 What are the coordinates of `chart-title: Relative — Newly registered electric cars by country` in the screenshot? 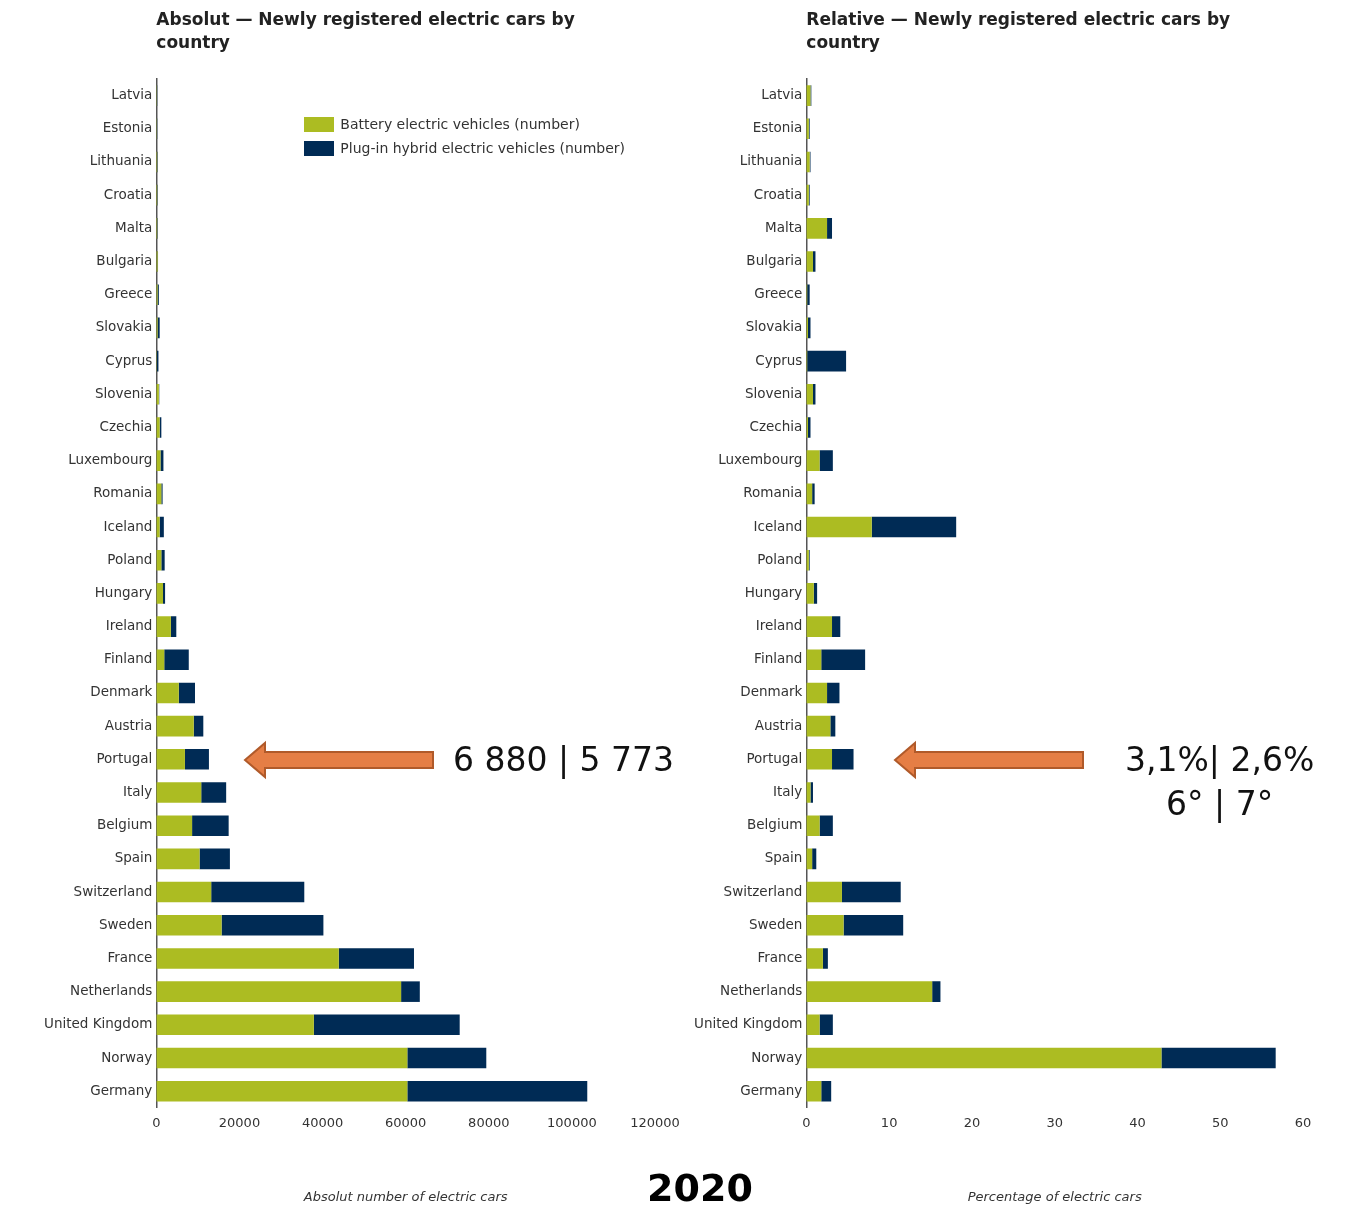 It's located at (1019, 31).